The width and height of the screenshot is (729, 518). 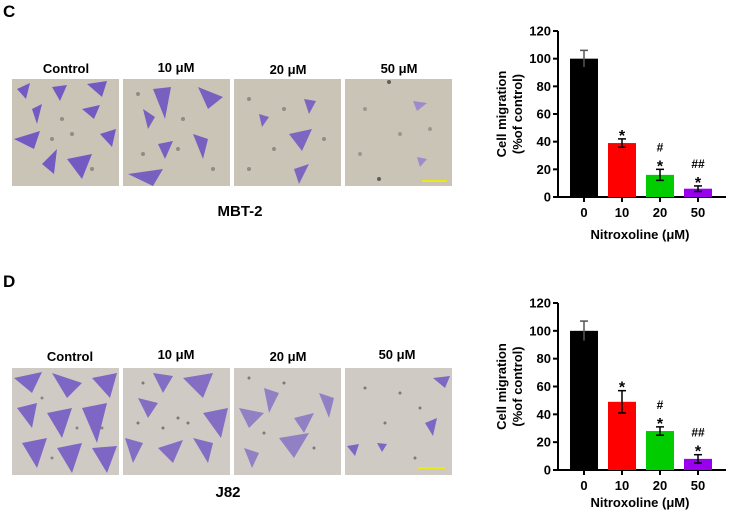 What do you see at coordinates (240, 211) in the screenshot?
I see `cell-line-label-mbt2: MBT-2` at bounding box center [240, 211].